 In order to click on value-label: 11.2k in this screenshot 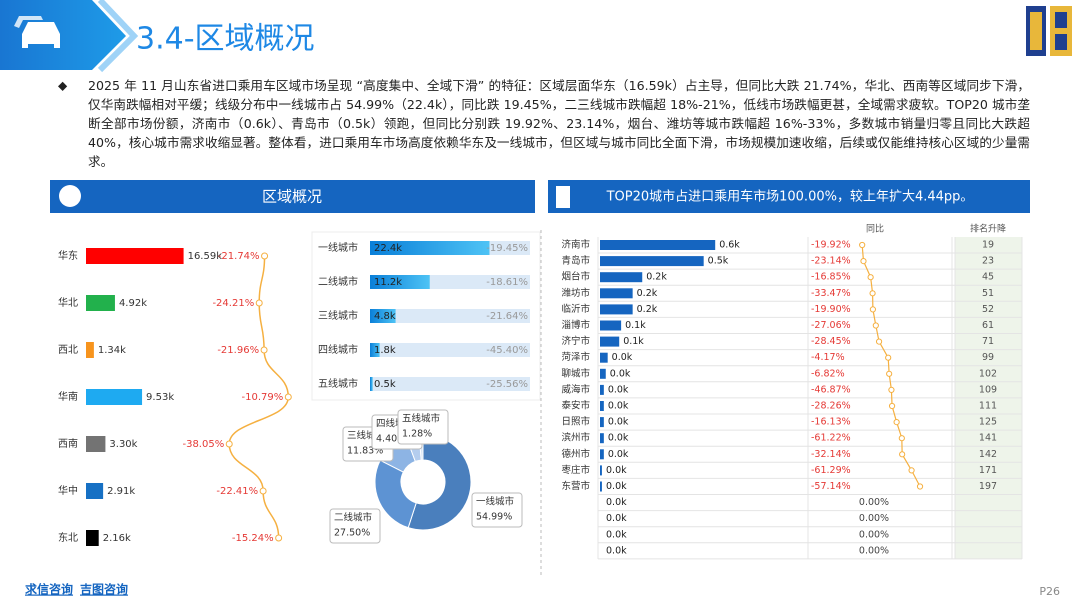, I will do `click(388, 282)`.